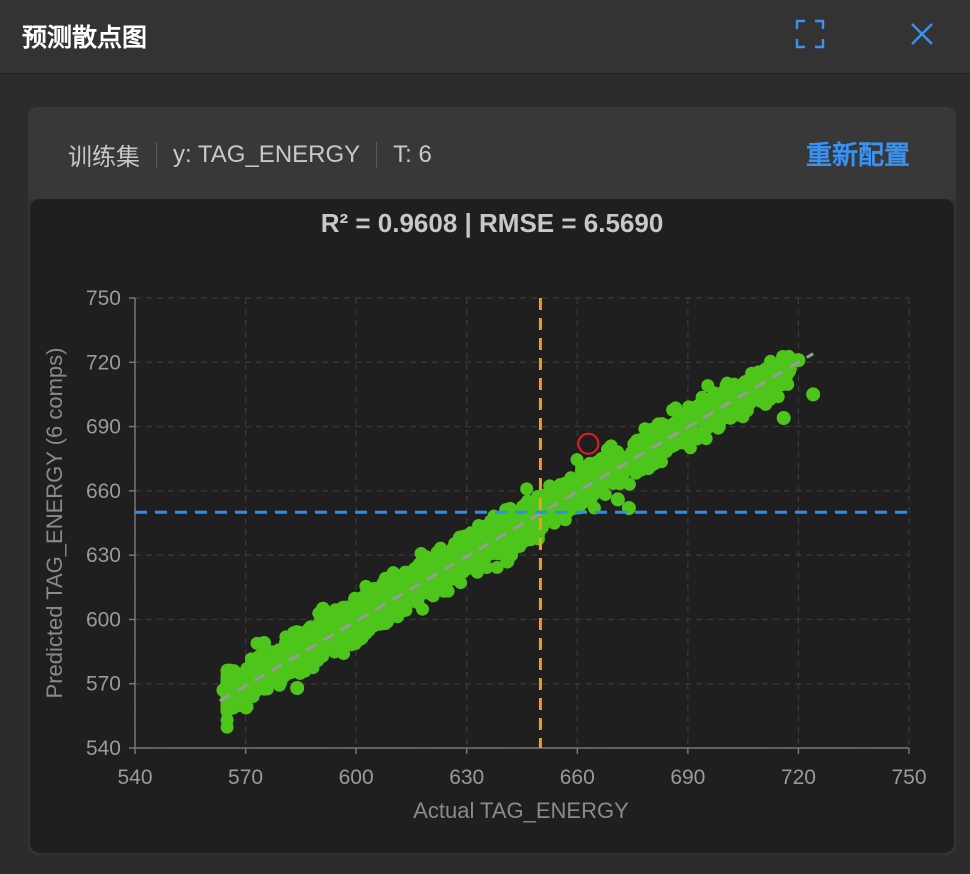  Describe the element at coordinates (908, 777) in the screenshot. I see `x-tick-label: 750` at that location.